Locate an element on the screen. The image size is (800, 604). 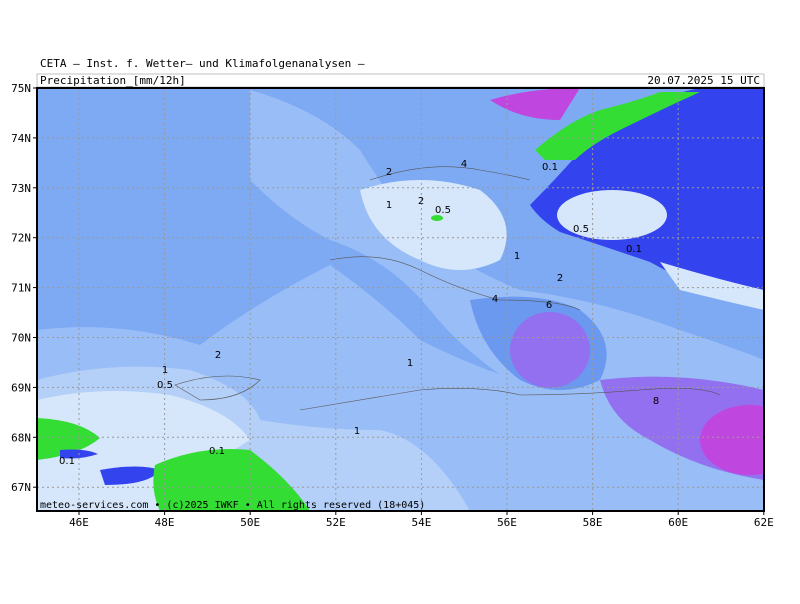
subtitle: Precipitation_[mm/12h] is located at coordinates (113, 80).